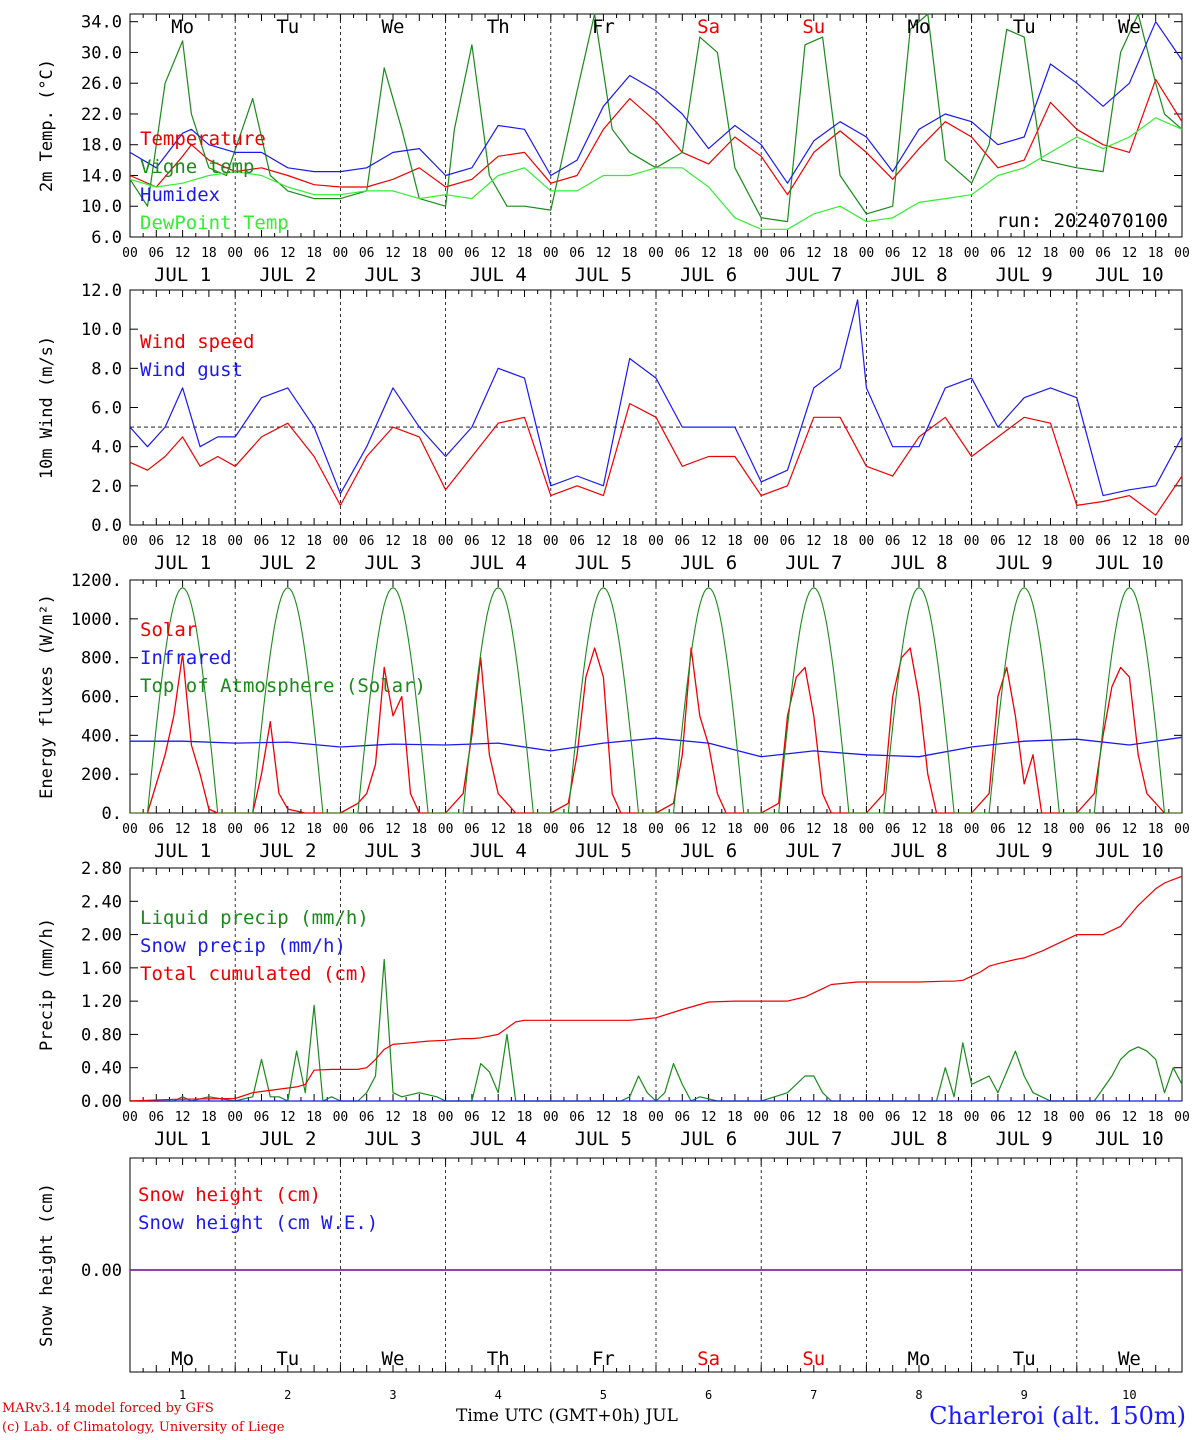 The height and width of the screenshot is (1440, 1194). Describe the element at coordinates (392, 1395) in the screenshot. I see `day-number-label: 3` at that location.